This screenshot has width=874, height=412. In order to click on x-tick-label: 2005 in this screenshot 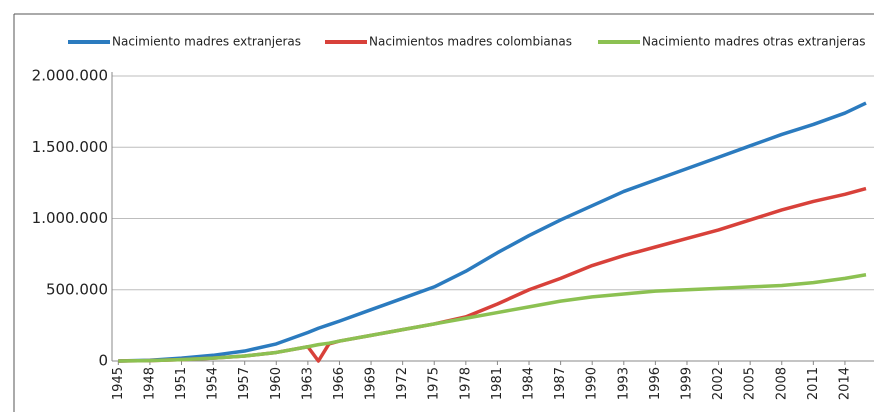, I will do `click(750, 383)`.